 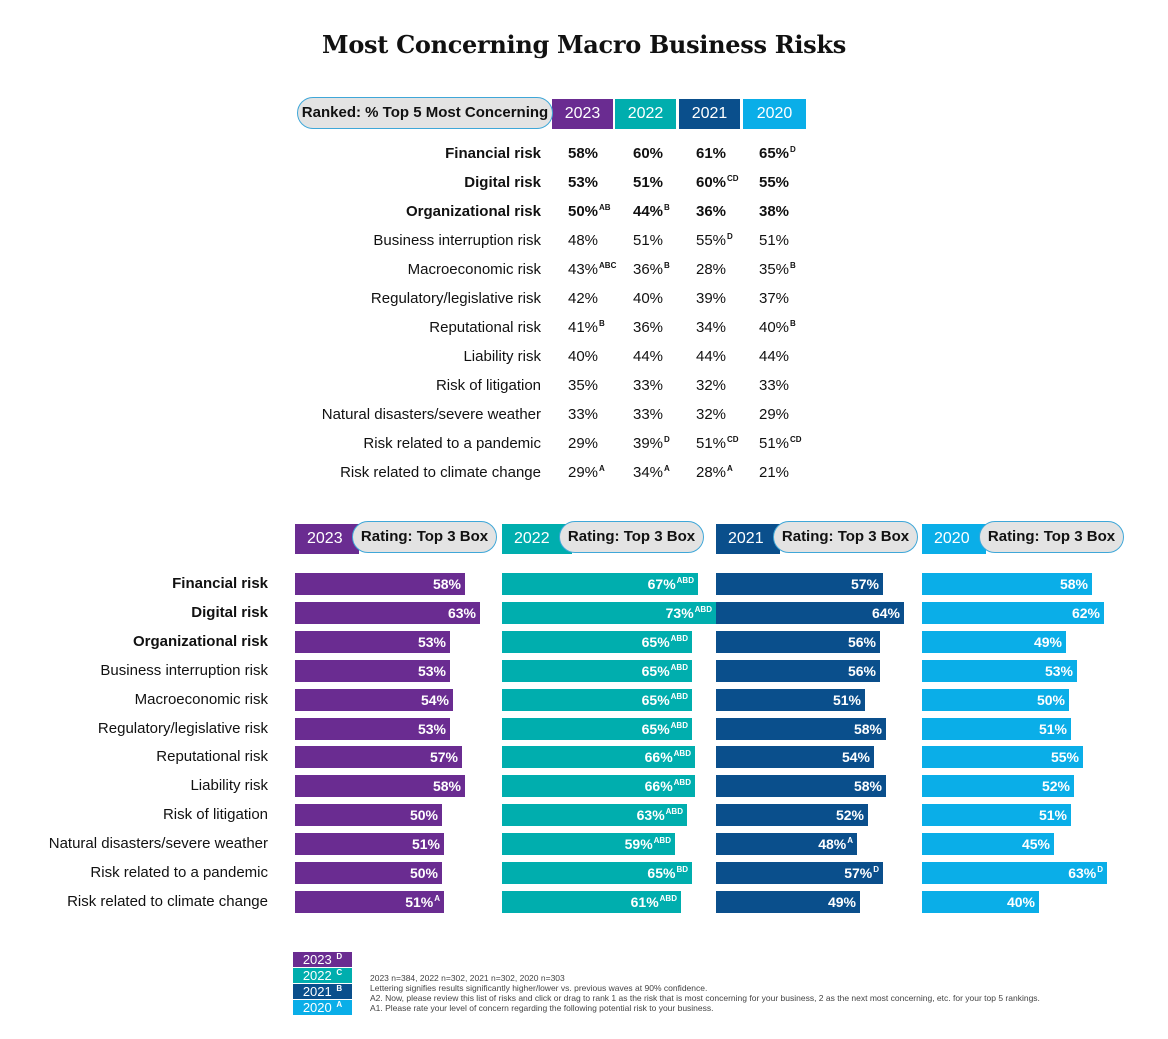 I want to click on significance-letters: ABC, so click(x=608, y=265).